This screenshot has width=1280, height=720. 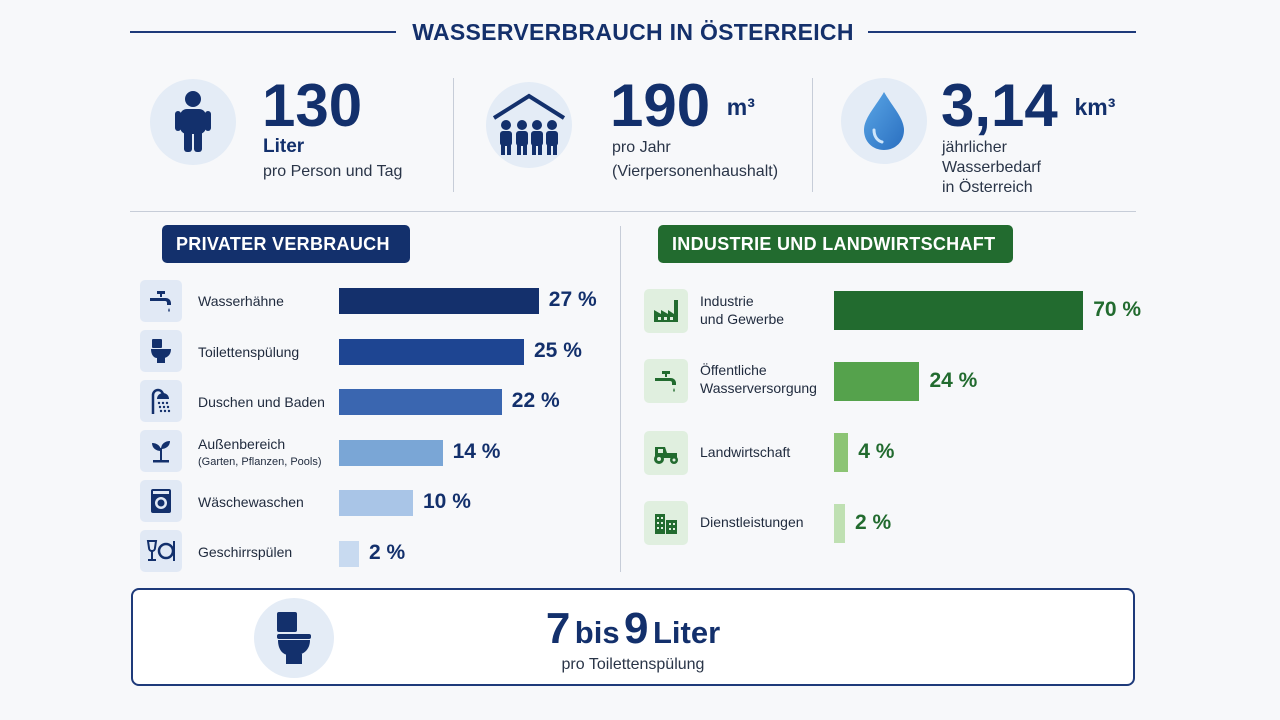 What do you see at coordinates (633, 664) in the screenshot?
I see `banner-subtitle: pro Toilettenspülung` at bounding box center [633, 664].